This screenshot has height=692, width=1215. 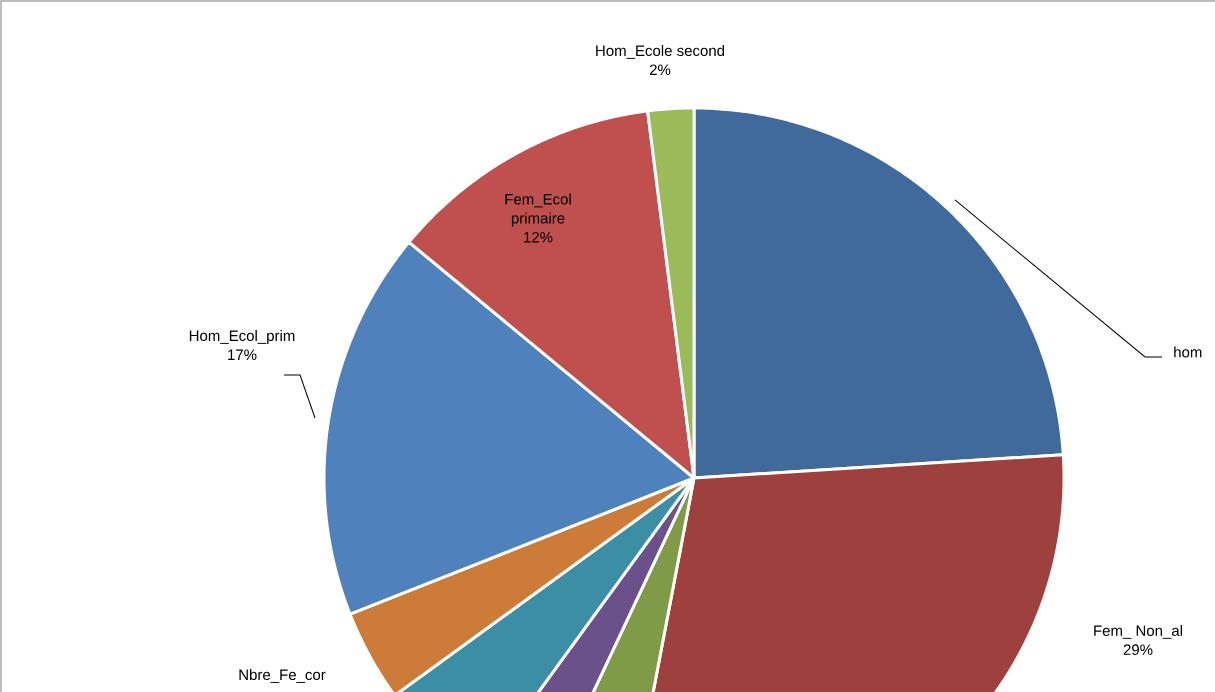 I want to click on slice-label: Hom_Ecol_prim, so click(x=242, y=337).